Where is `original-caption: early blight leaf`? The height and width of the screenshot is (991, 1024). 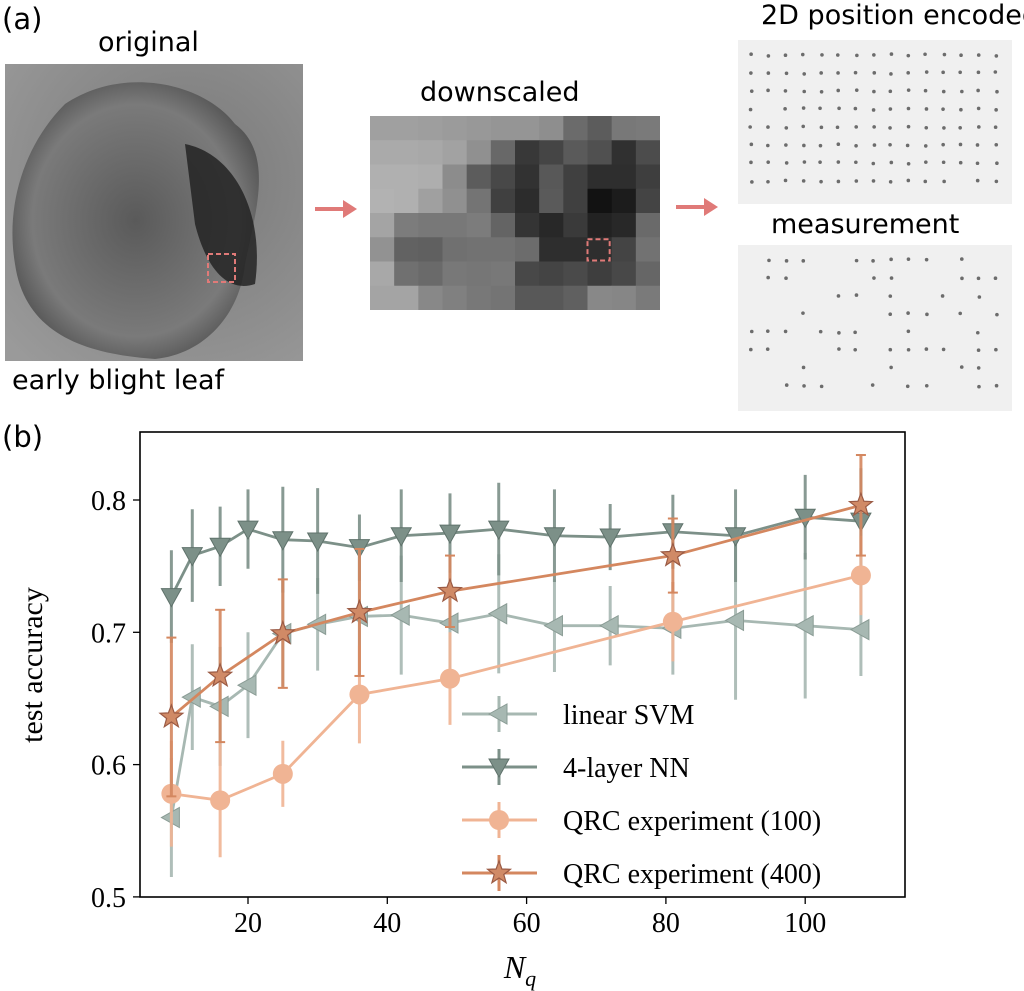
original-caption: early blight leaf is located at coordinates (118, 380).